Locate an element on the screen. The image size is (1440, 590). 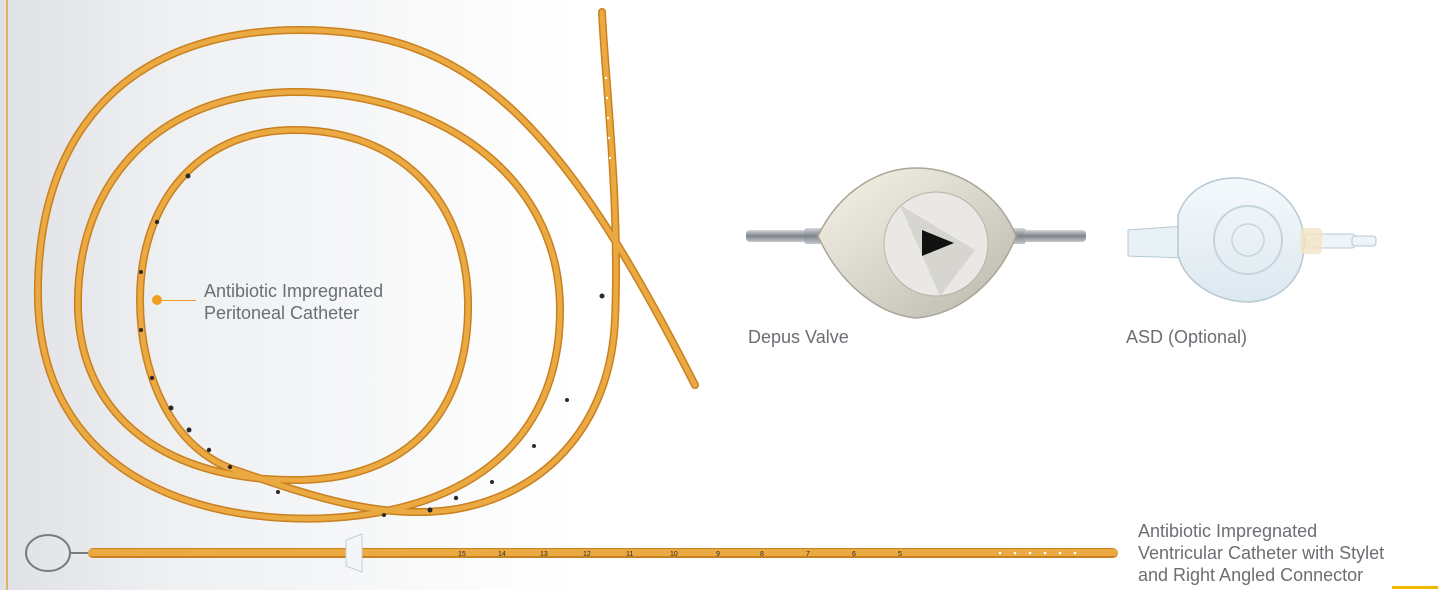
ventricular-catheter-label-line: Ventricular Catheter with Stylet is located at coordinates (1261, 553).